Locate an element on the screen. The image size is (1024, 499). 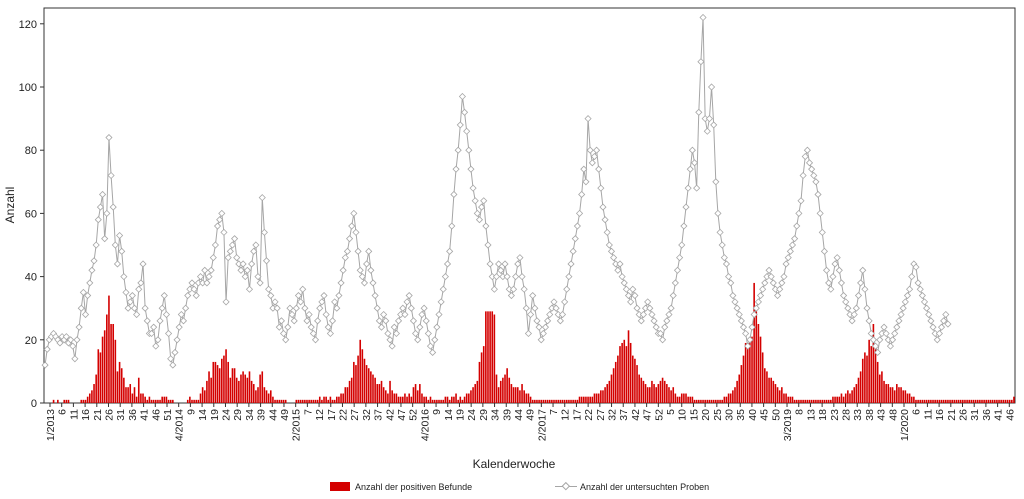
x-tick-label: 47 is located at coordinates (648, 415).